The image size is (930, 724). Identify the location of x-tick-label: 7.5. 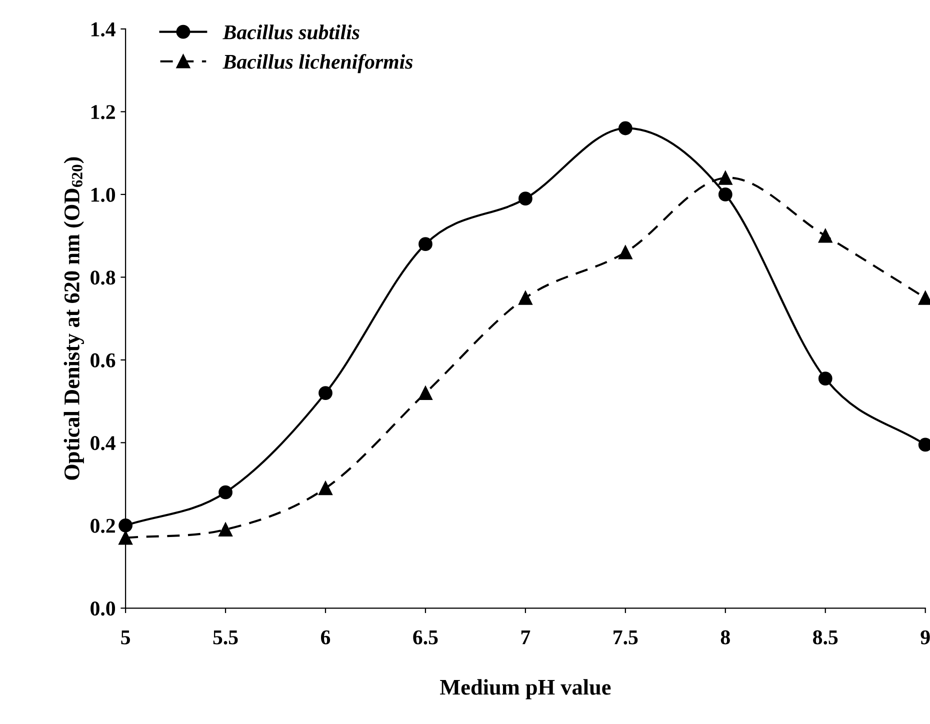
(626, 637).